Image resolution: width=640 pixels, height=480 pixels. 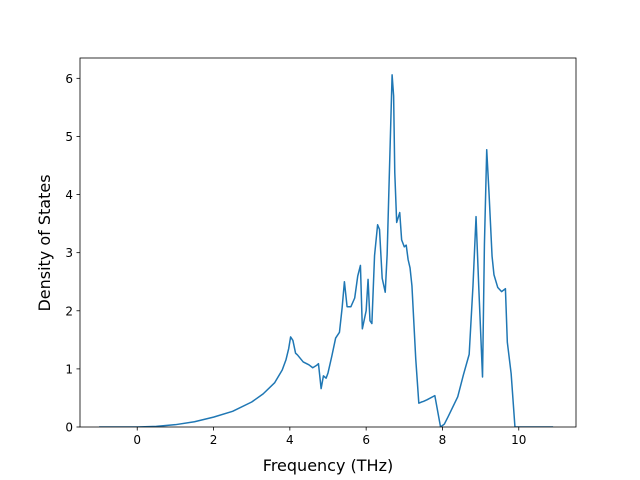 I want to click on x-tick-label: 4, so click(x=290, y=440).